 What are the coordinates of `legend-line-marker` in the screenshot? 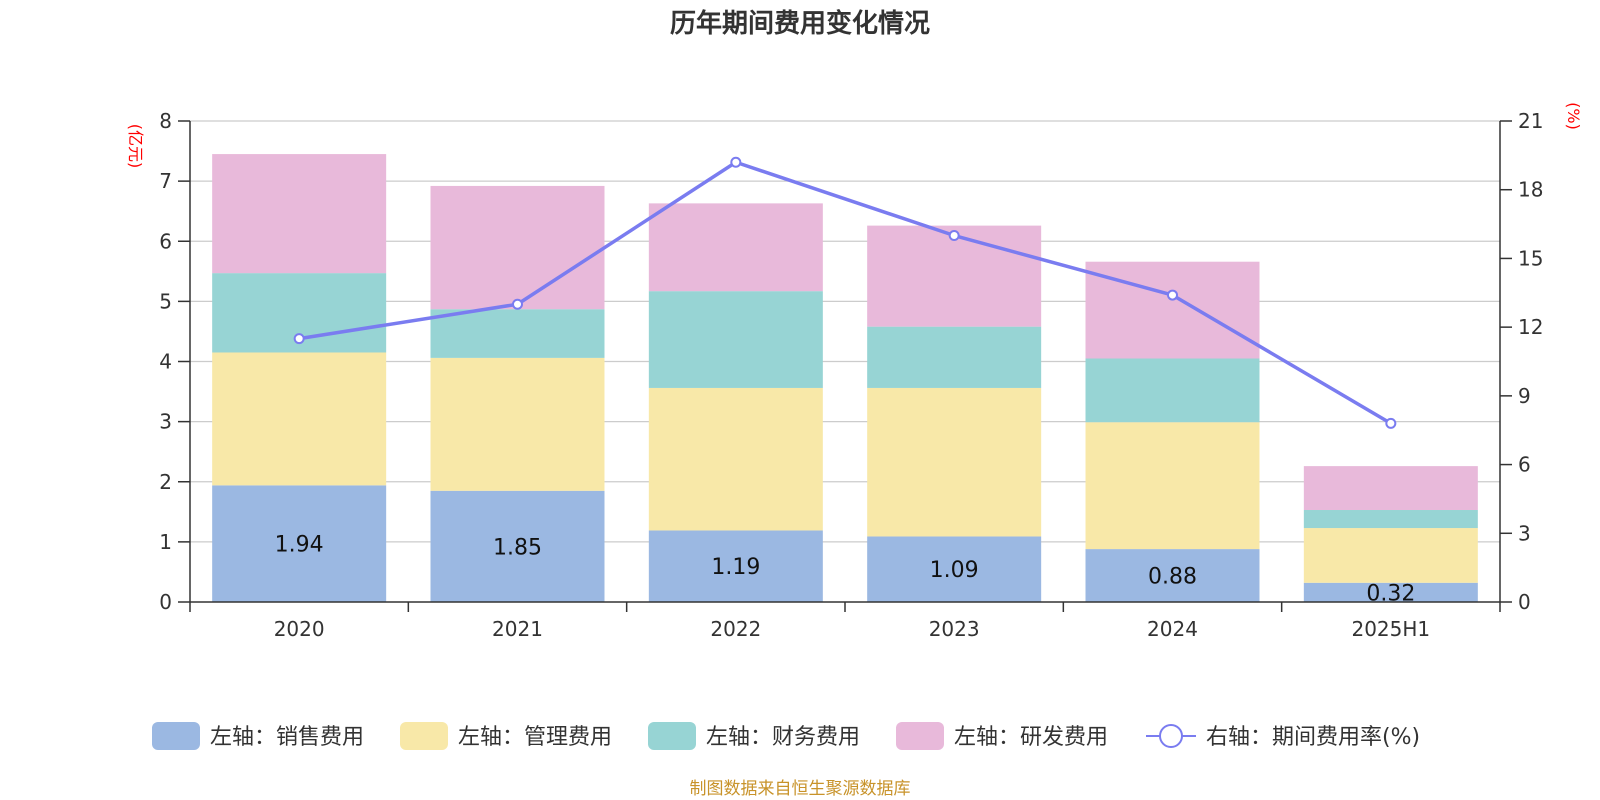 It's located at (1171, 736).